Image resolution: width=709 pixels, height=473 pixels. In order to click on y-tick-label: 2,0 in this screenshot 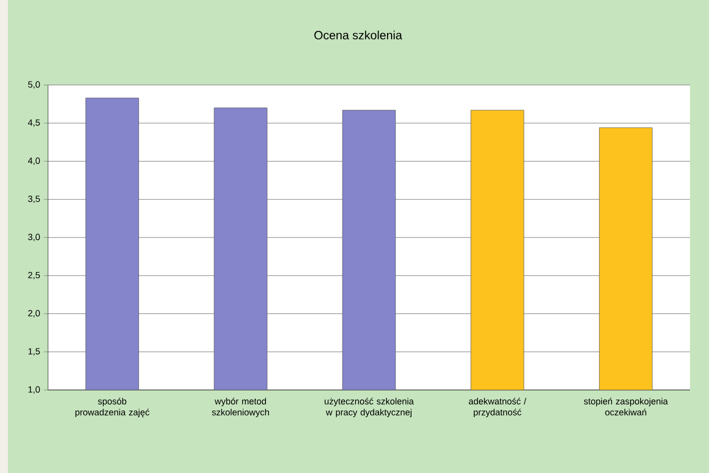, I will do `click(34, 314)`.